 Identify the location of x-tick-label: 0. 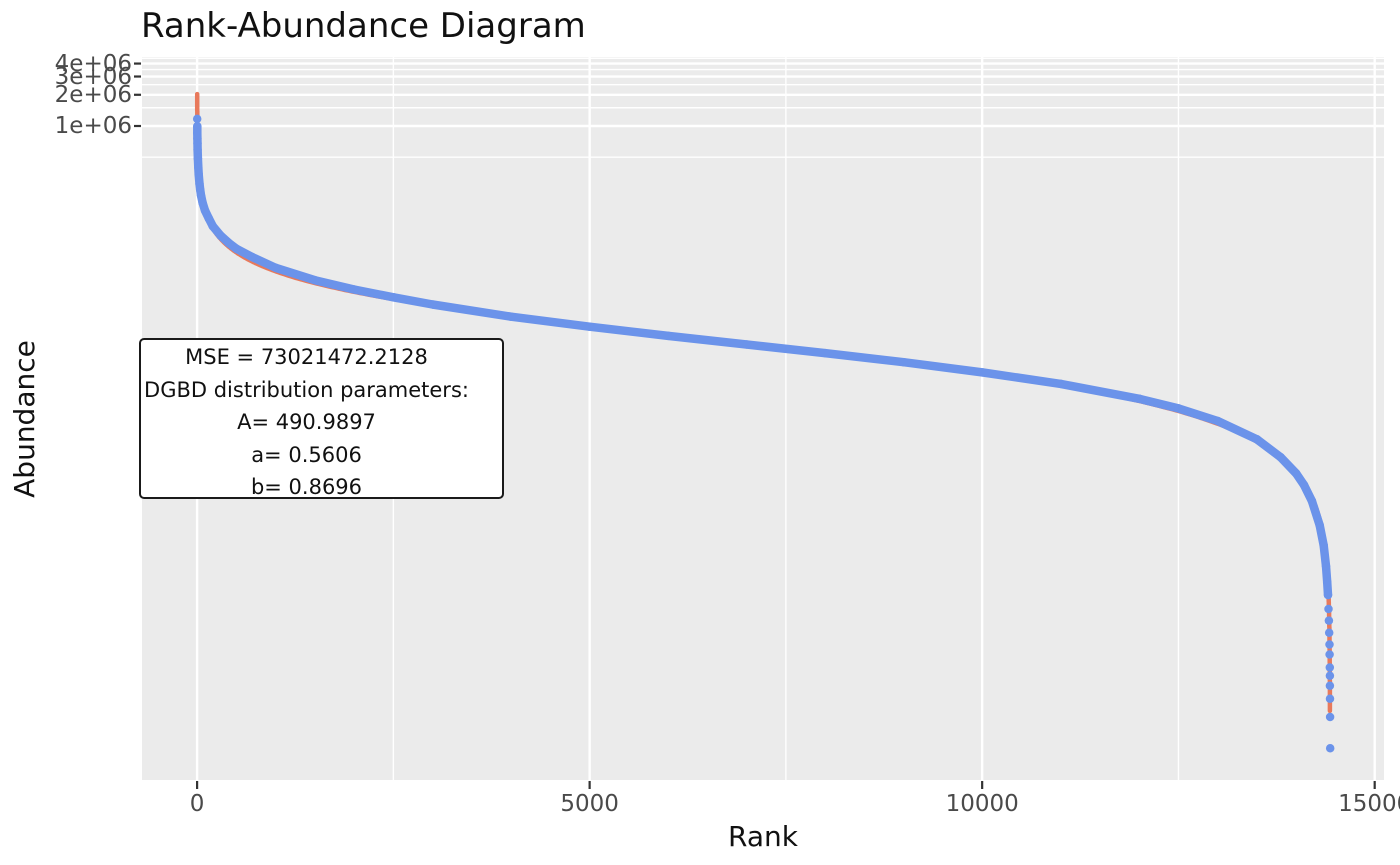
(197, 804).